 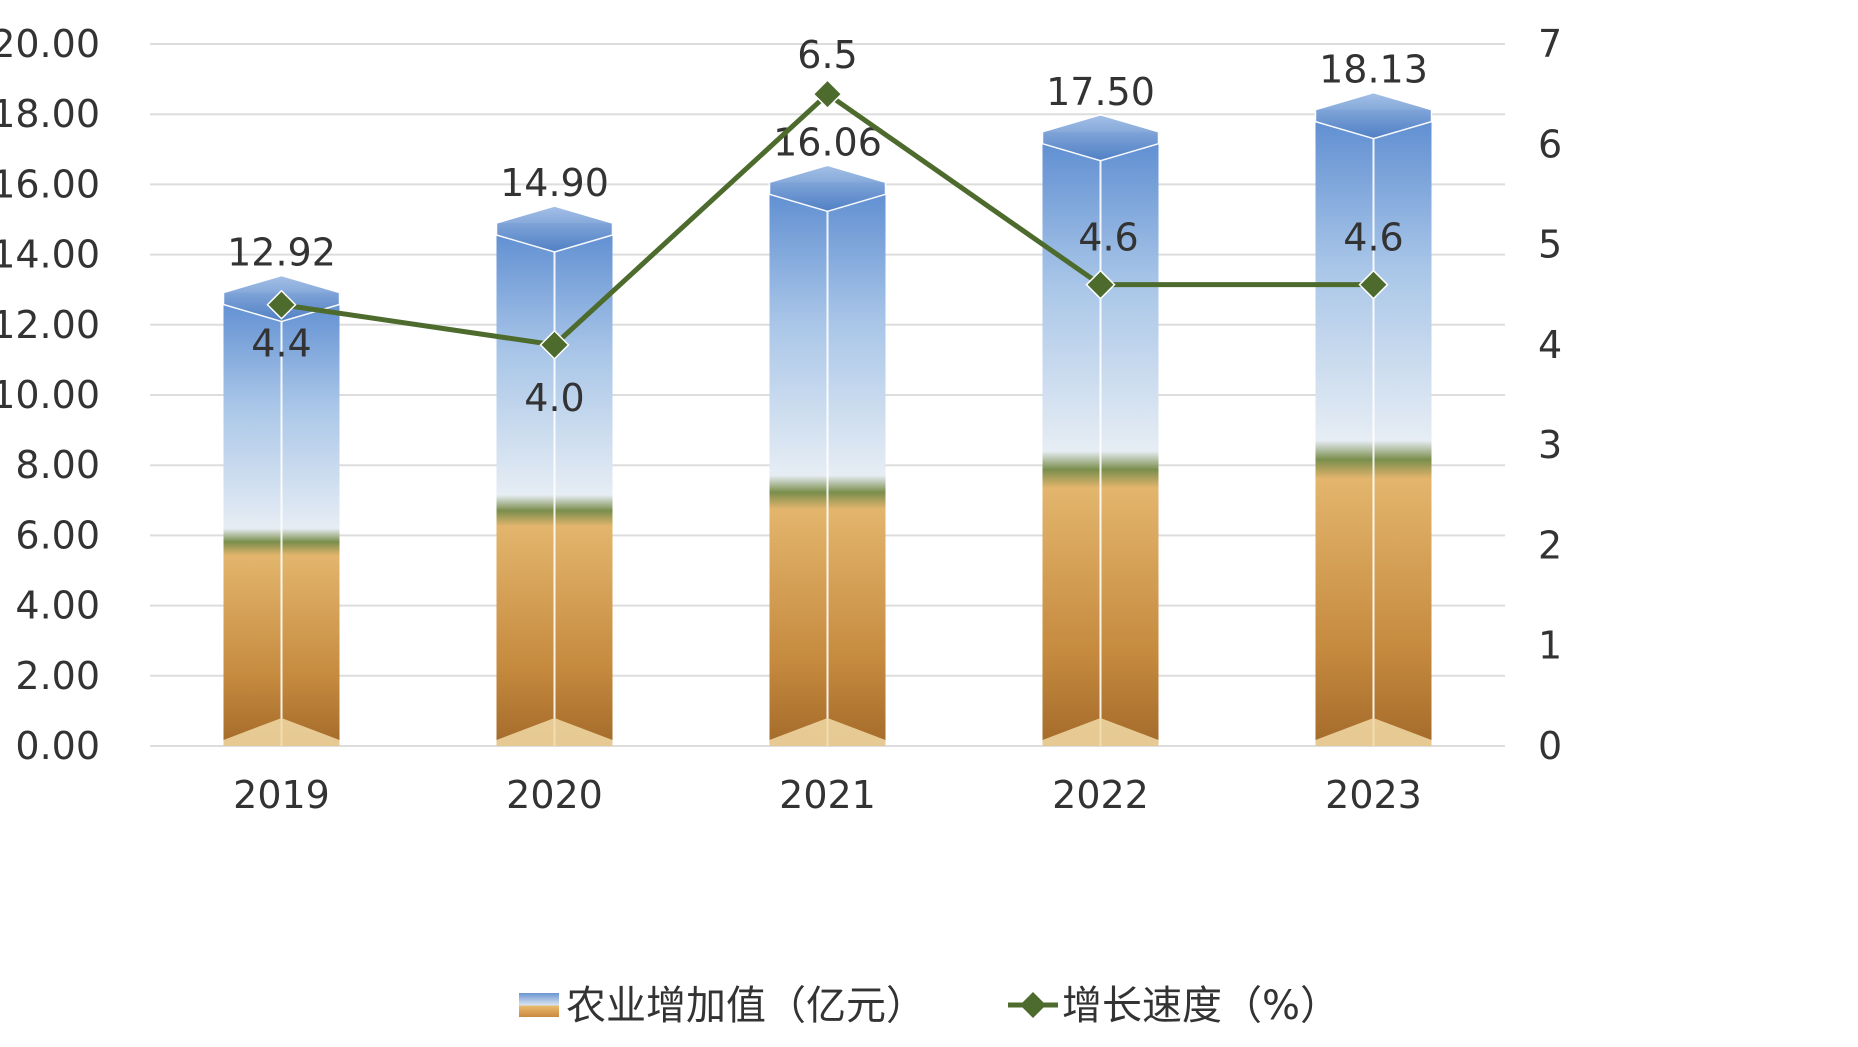 I want to click on x-tick-label: 2023, so click(x=1373, y=795).